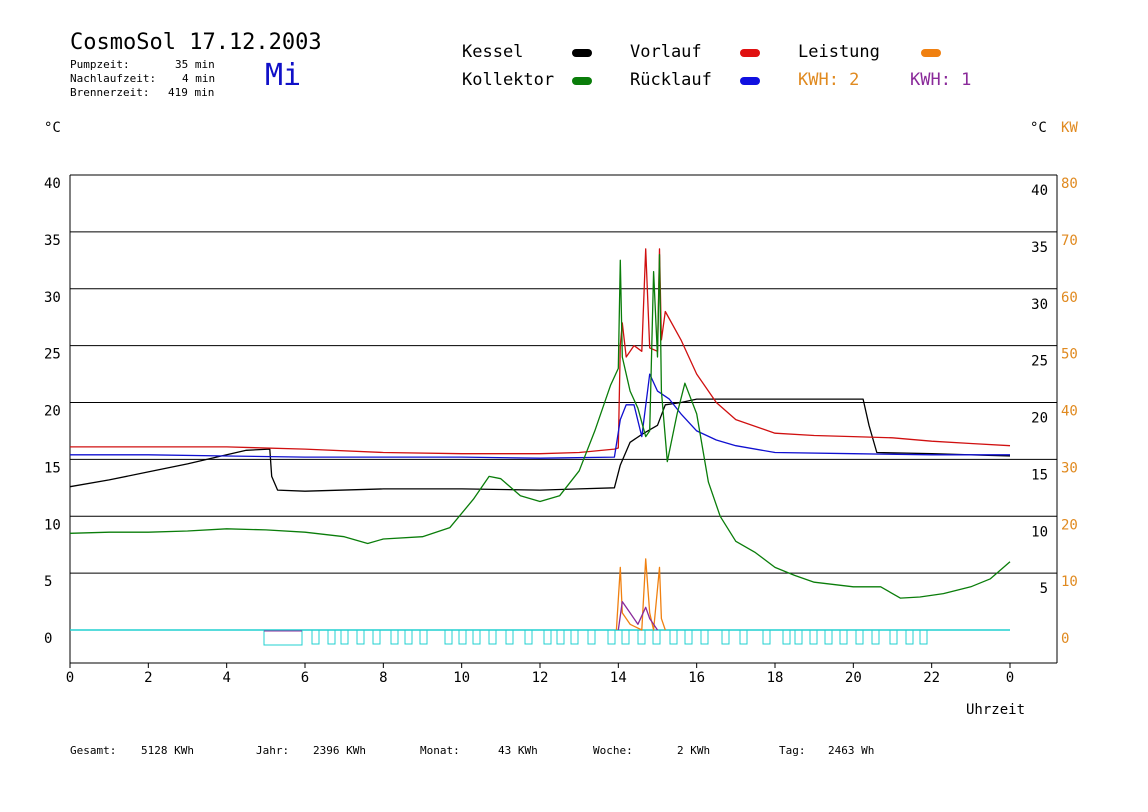 The width and height of the screenshot is (1148, 812). Describe the element at coordinates (582, 53) in the screenshot. I see `legend-kessel-swatch` at that location.